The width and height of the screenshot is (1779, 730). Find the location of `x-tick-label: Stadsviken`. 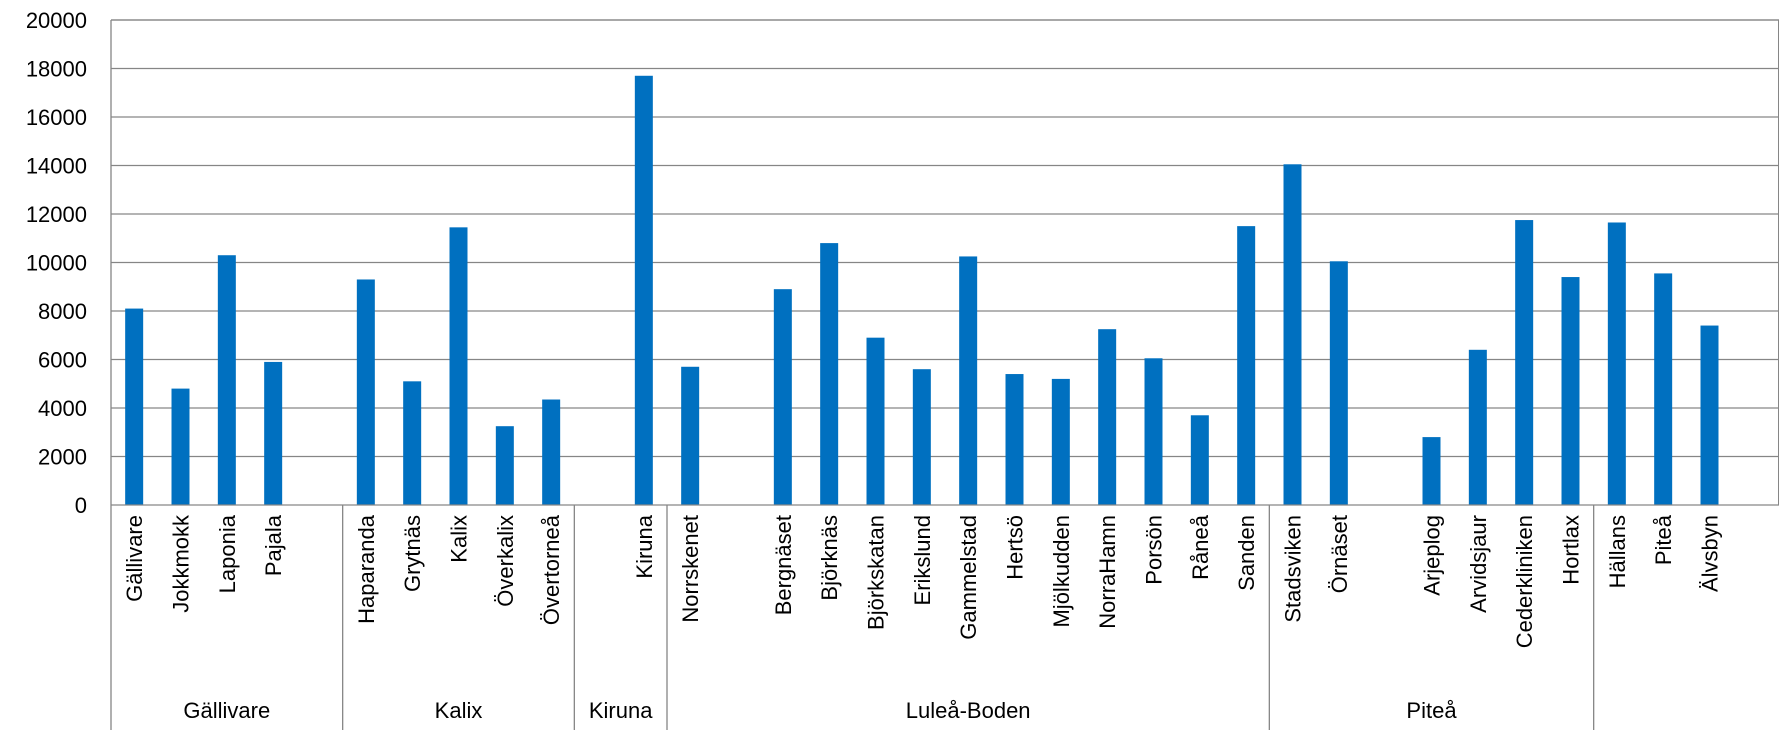

x-tick-label: Stadsviken is located at coordinates (1293, 569).